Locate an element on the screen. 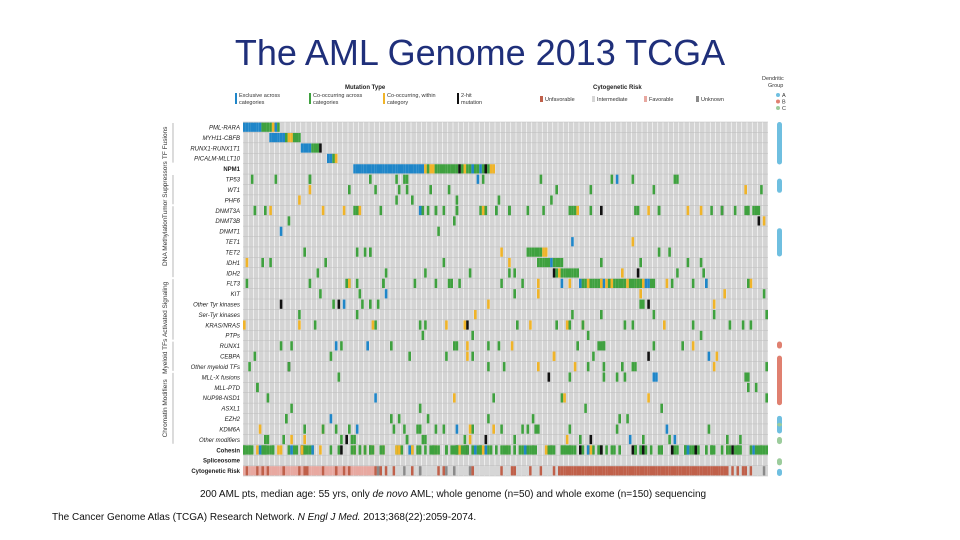 The image size is (960, 540). legend-group-label: C is located at coordinates (784, 109).